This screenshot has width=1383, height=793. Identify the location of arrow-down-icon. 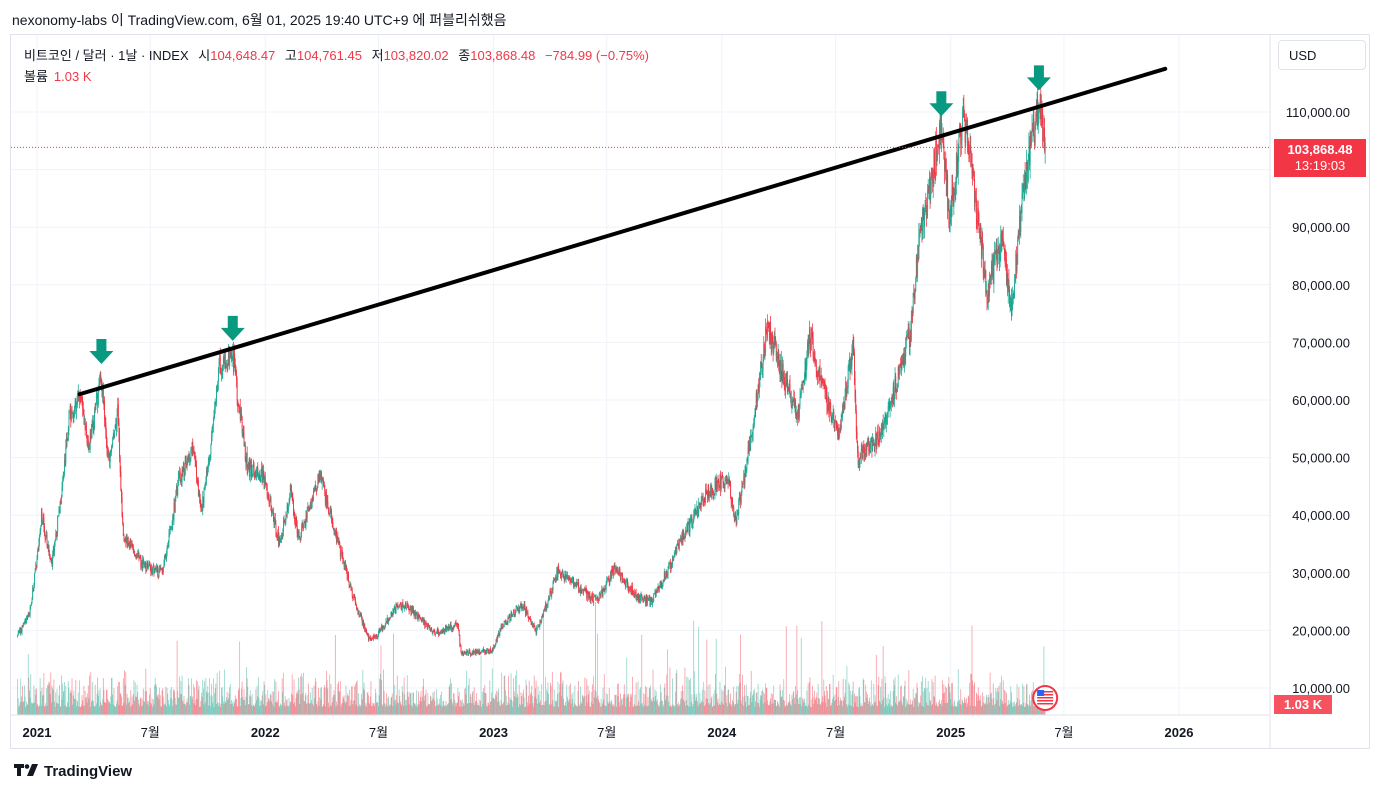
(232, 328).